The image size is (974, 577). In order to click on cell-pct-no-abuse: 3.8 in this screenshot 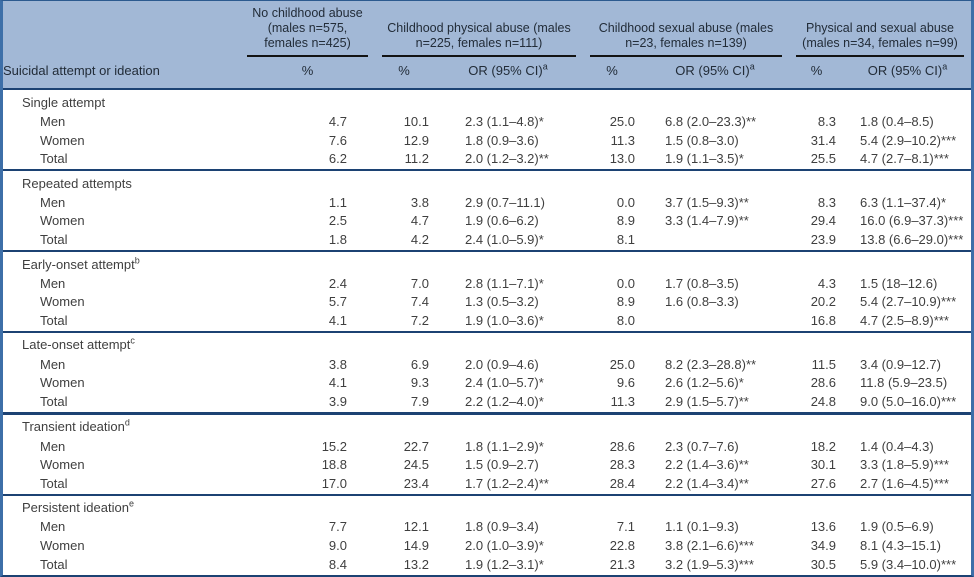, I will do `click(337, 364)`.